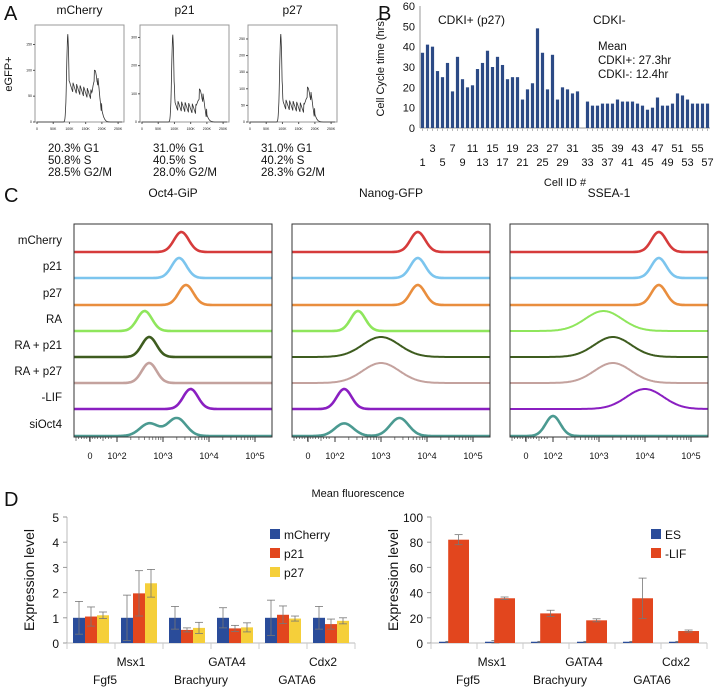  Describe the element at coordinates (294, 573) in the screenshot. I see `d-legend-label: p27` at that location.